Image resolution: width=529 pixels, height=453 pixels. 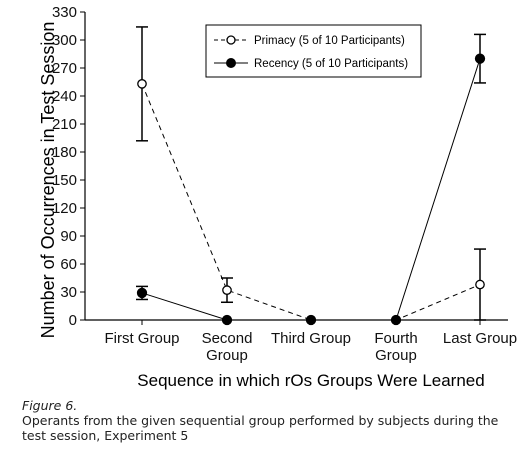 What do you see at coordinates (64, 124) in the screenshot?
I see `y-tick-label: 210` at bounding box center [64, 124].